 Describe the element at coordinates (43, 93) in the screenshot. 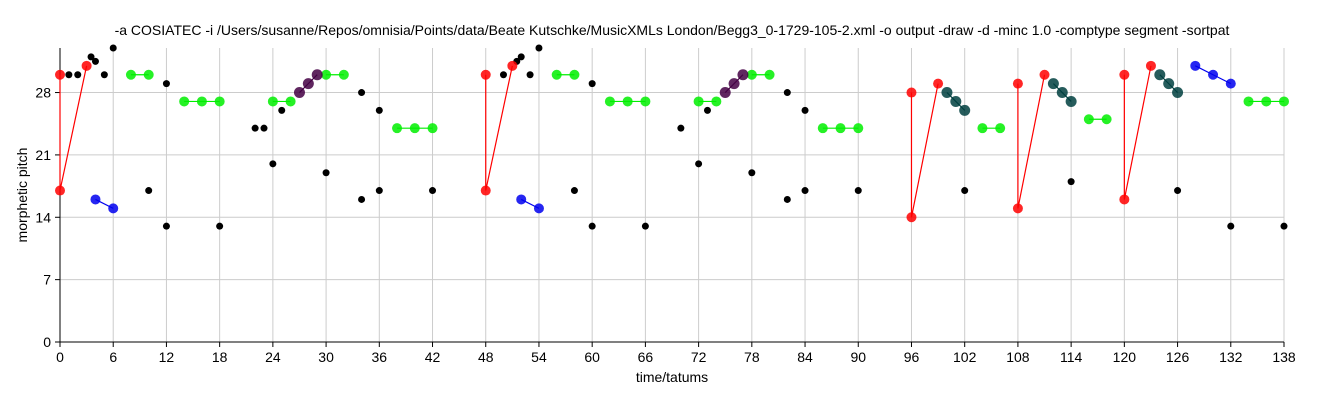

I see `y-tick-label: 28` at that location.